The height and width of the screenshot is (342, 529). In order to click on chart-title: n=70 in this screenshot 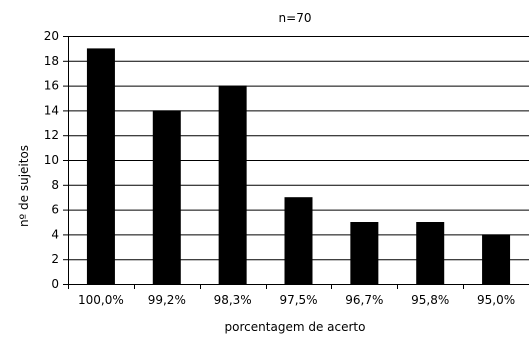, I will do `click(295, 18)`.